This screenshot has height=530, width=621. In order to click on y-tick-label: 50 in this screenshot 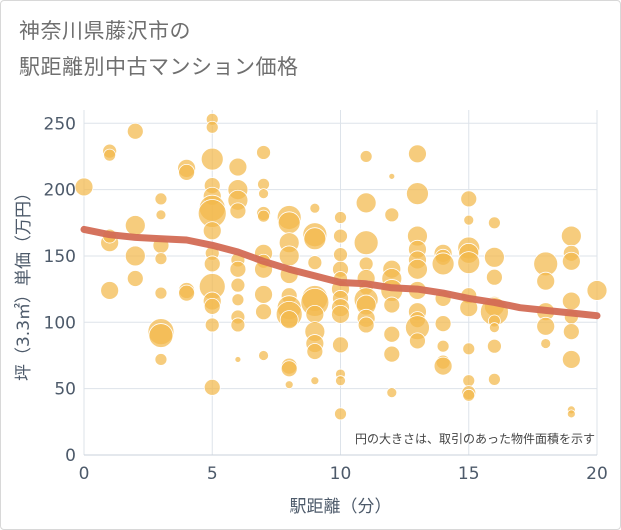, I will do `click(65, 390)`.